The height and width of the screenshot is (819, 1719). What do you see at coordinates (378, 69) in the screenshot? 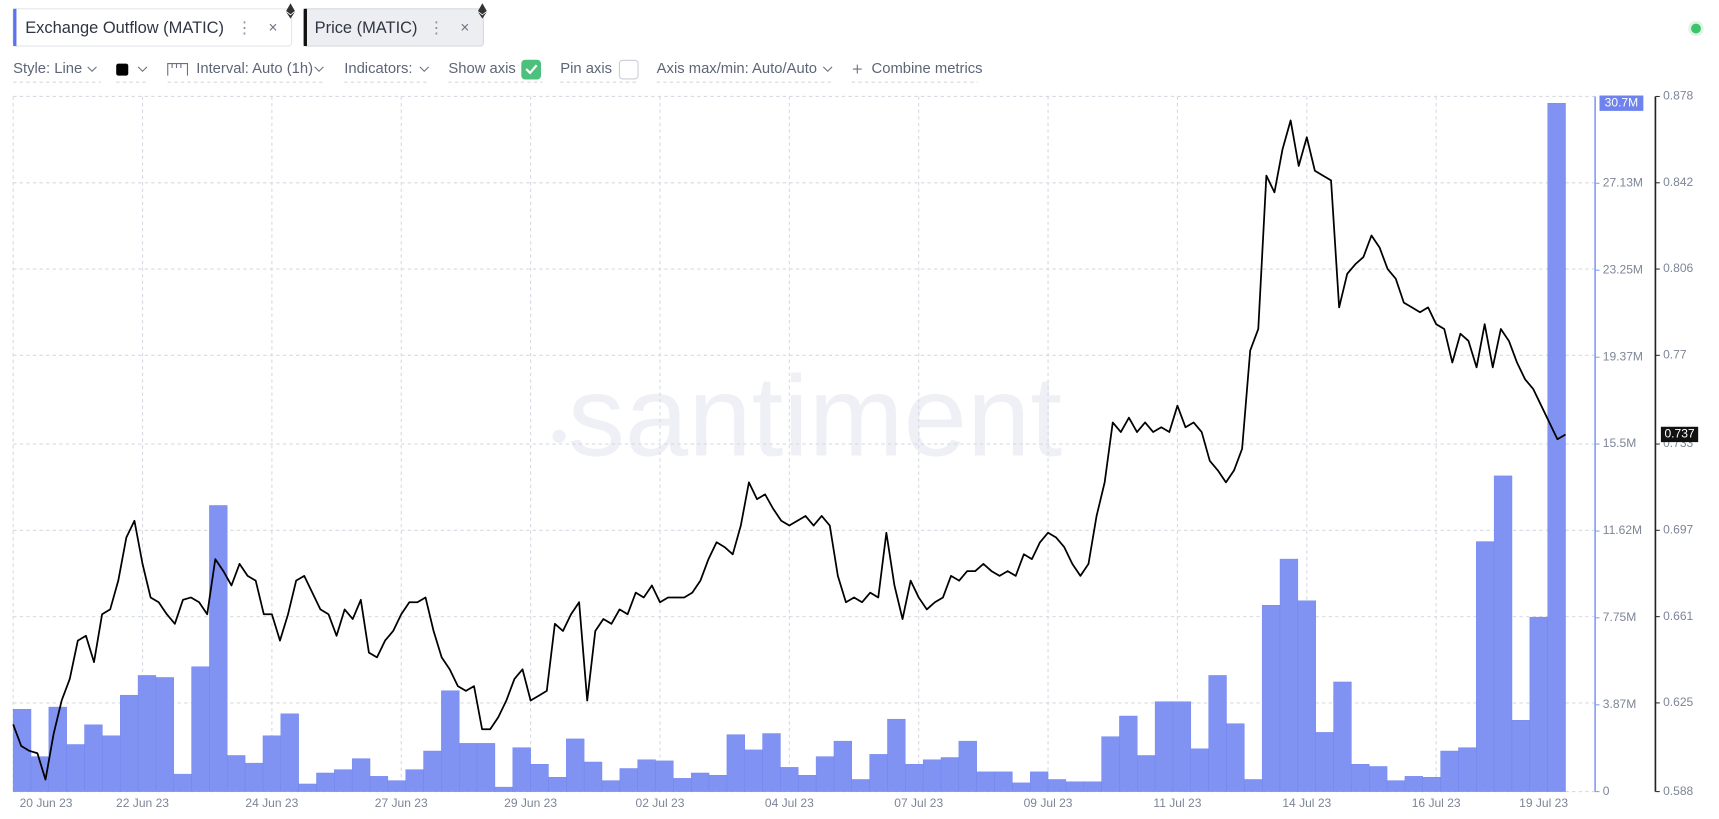
I see `indicators-label: Indicators:` at bounding box center [378, 69].